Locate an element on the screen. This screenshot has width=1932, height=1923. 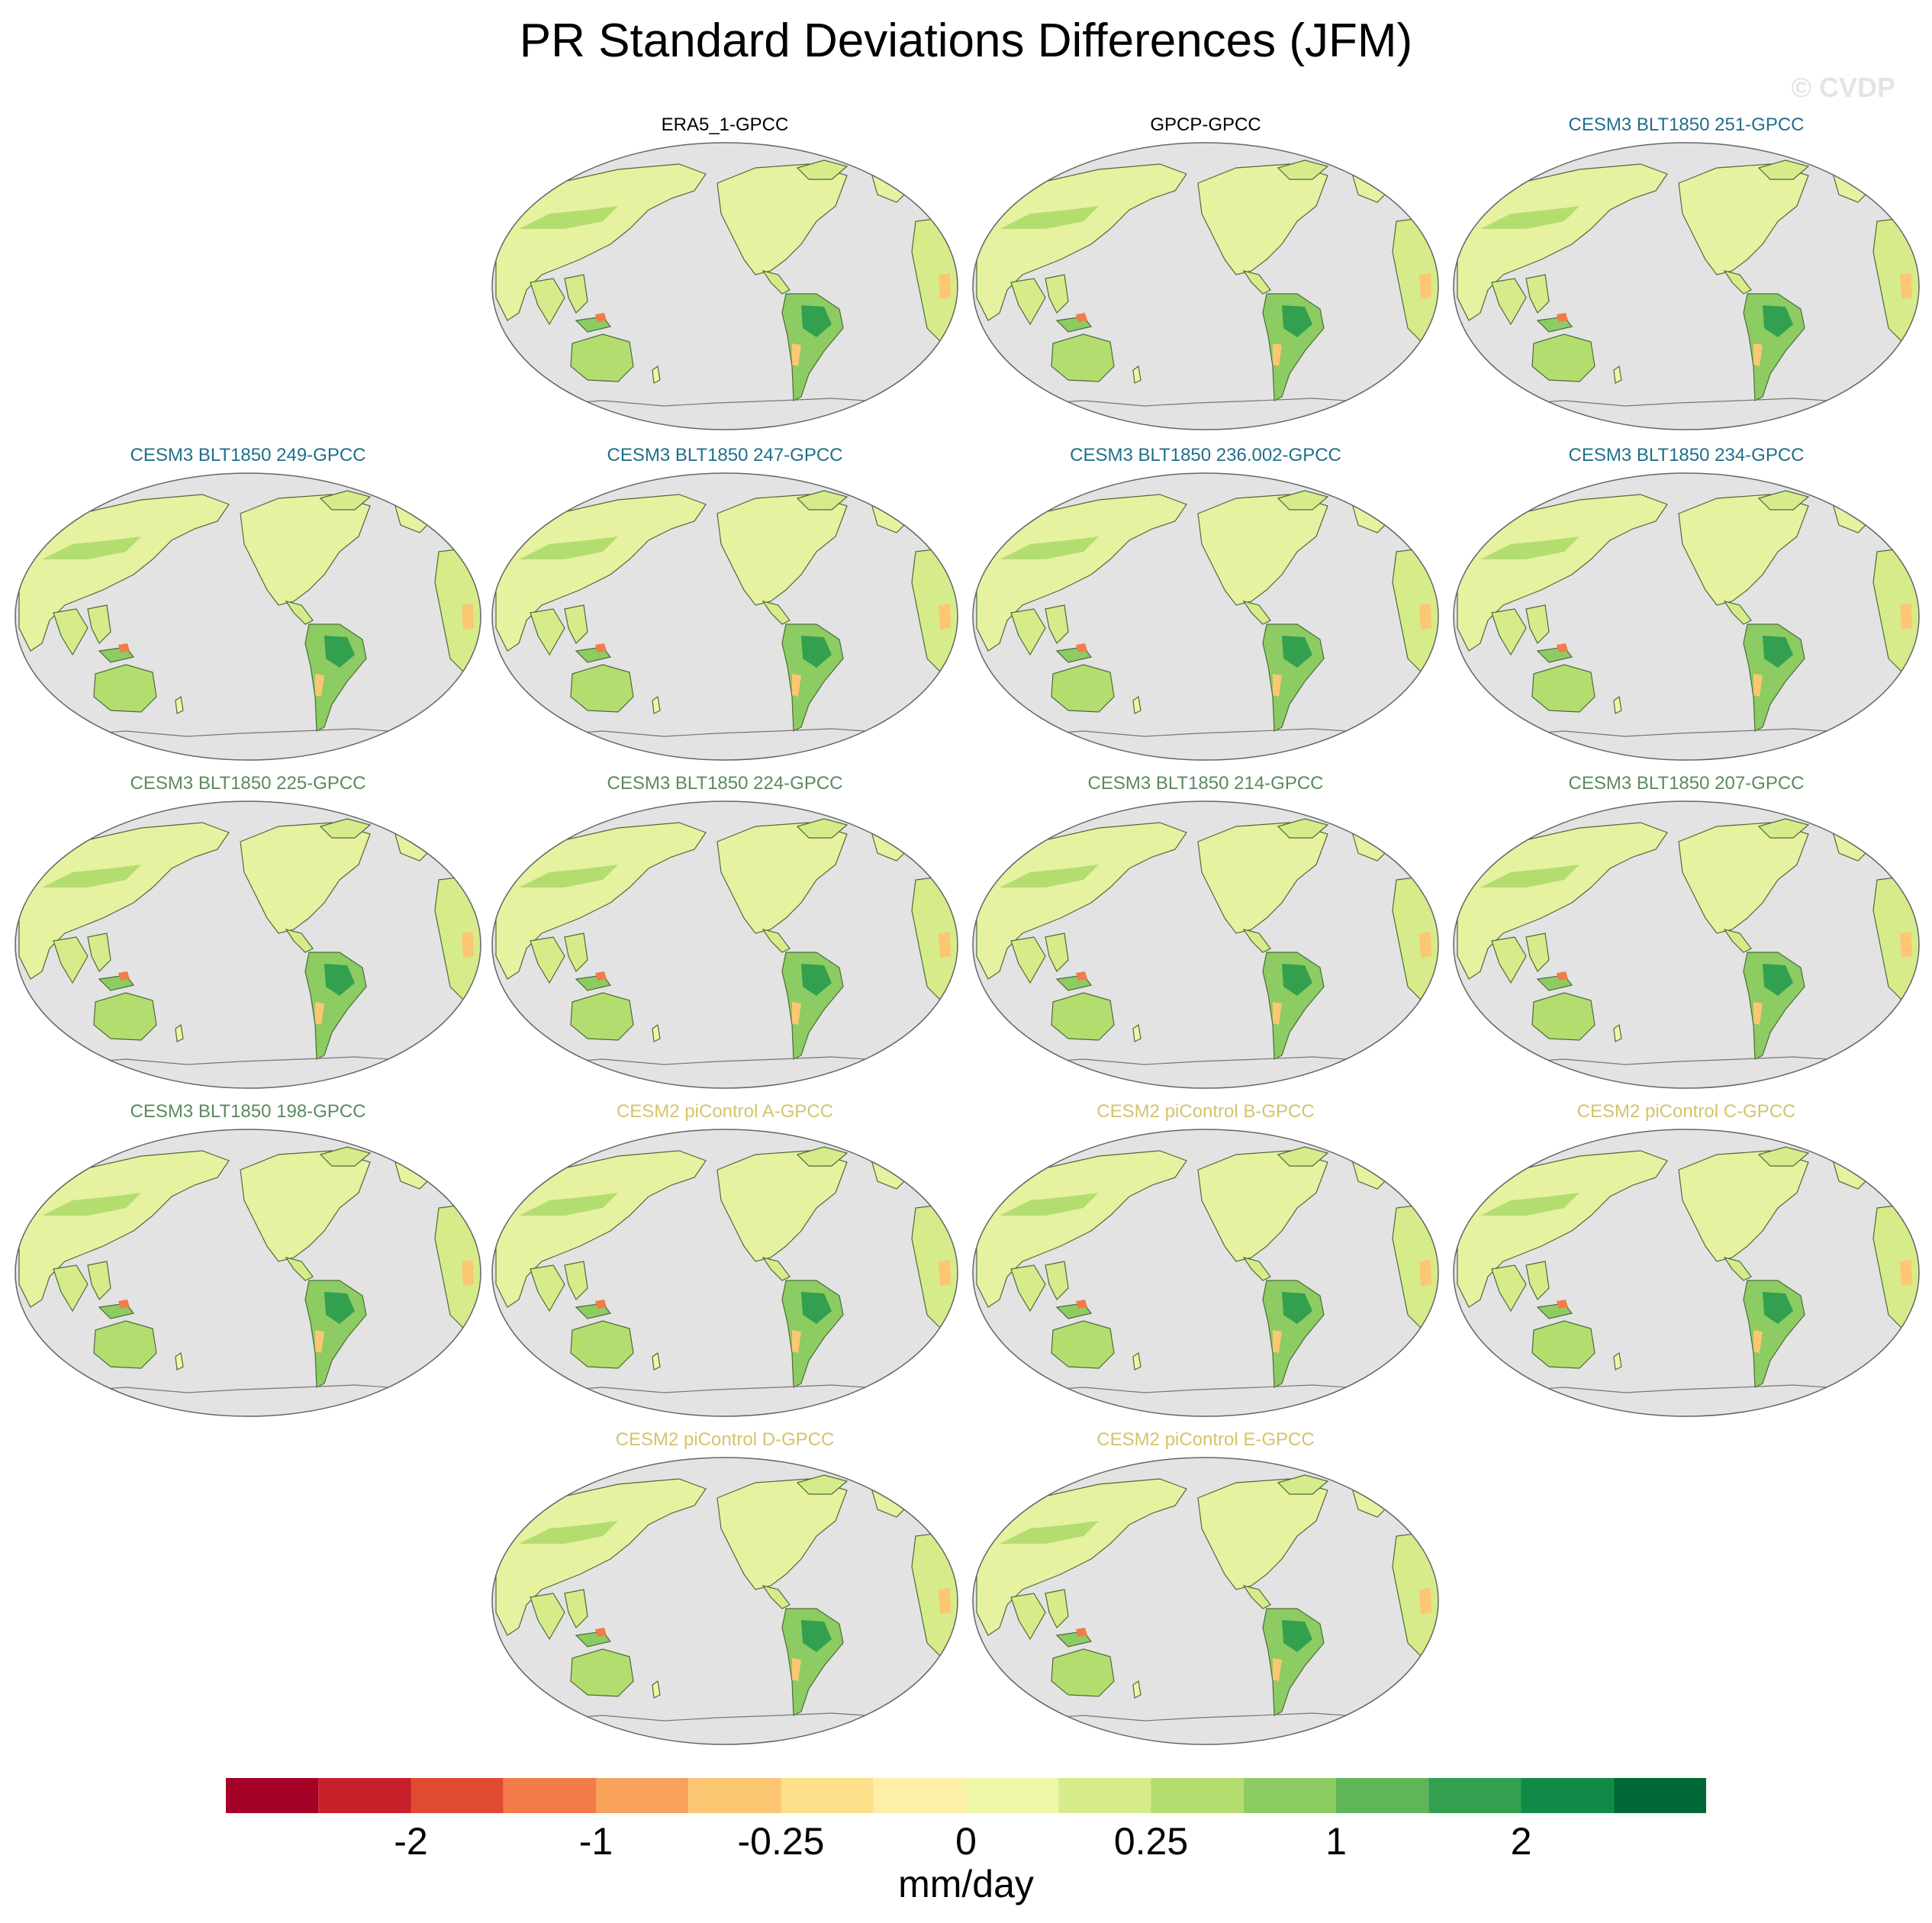
panel-title: CESM2 piControl D-GPCC is located at coordinates (725, 1439).